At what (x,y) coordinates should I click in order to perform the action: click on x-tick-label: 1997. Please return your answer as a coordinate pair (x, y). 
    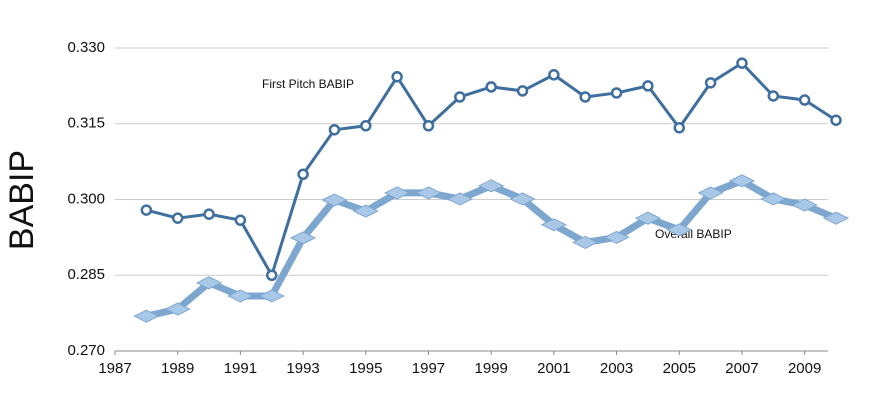
    Looking at the image, I should click on (428, 368).